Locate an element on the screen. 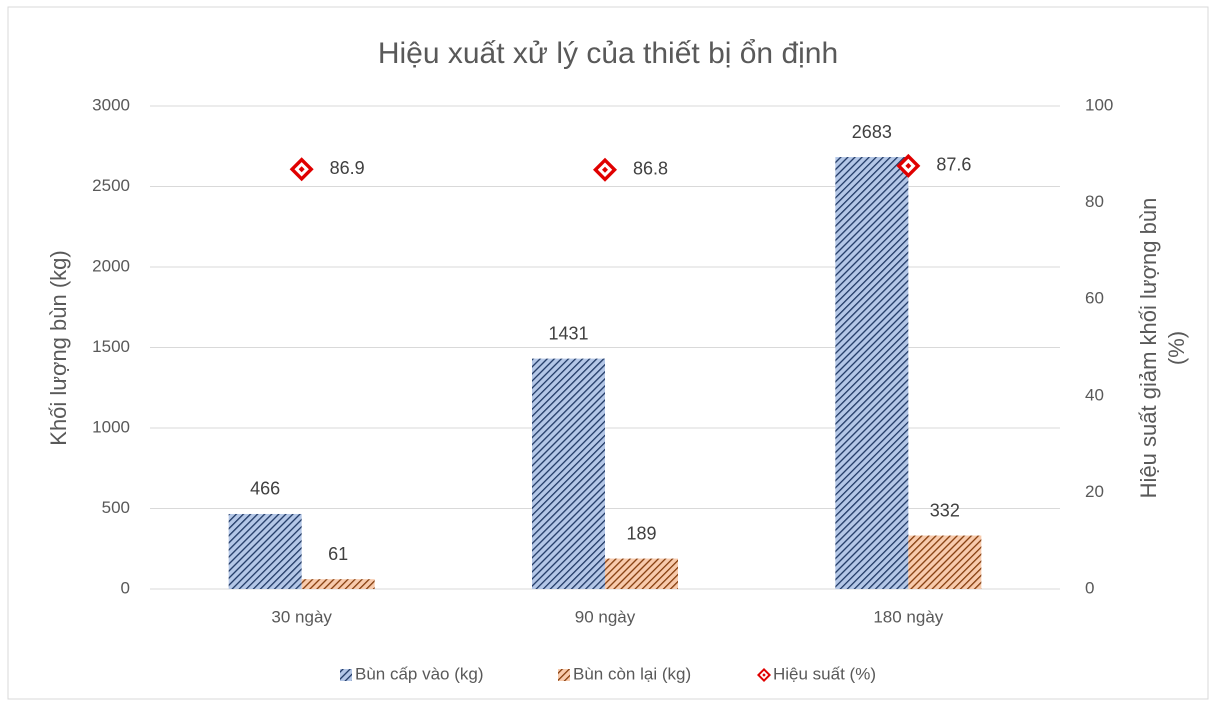 The width and height of the screenshot is (1216, 707). y2-tick-label: 0 is located at coordinates (1089, 587).